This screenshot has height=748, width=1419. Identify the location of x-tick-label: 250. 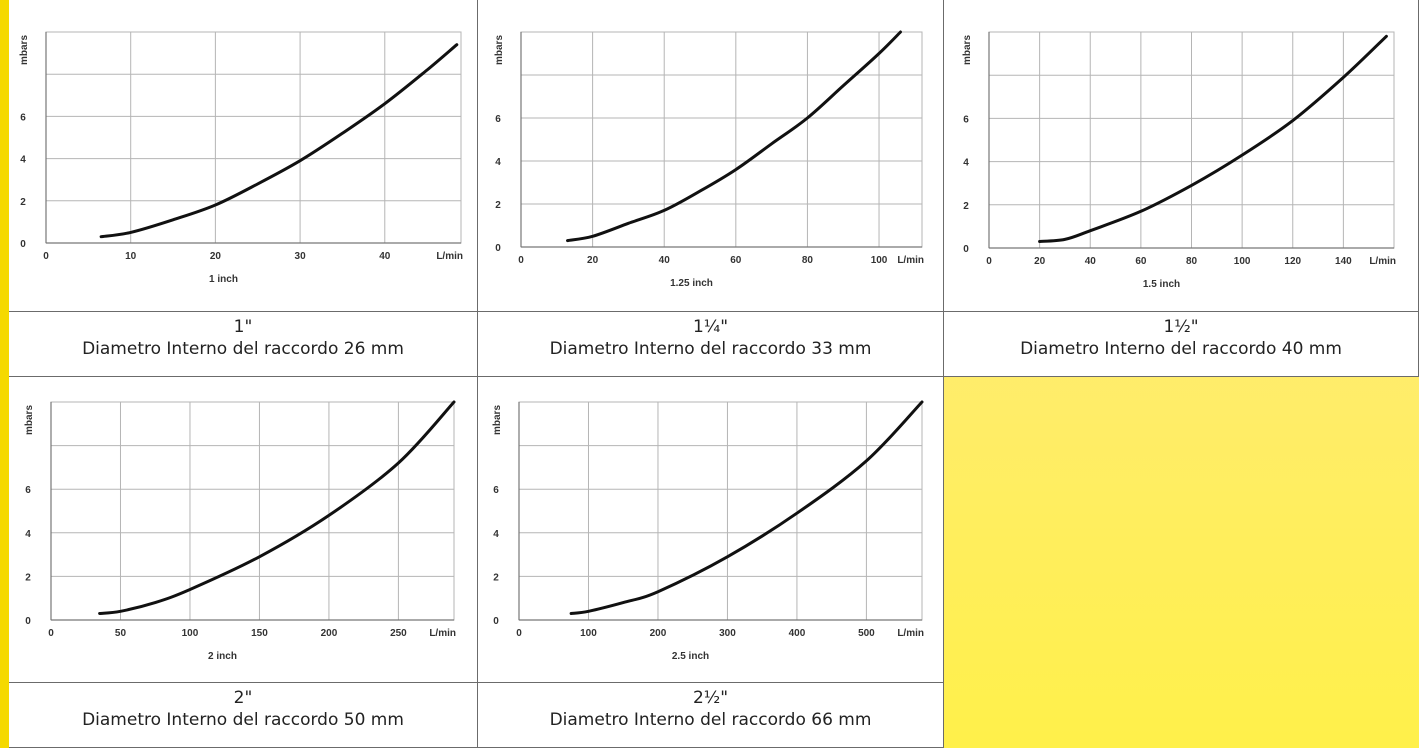
(398, 633).